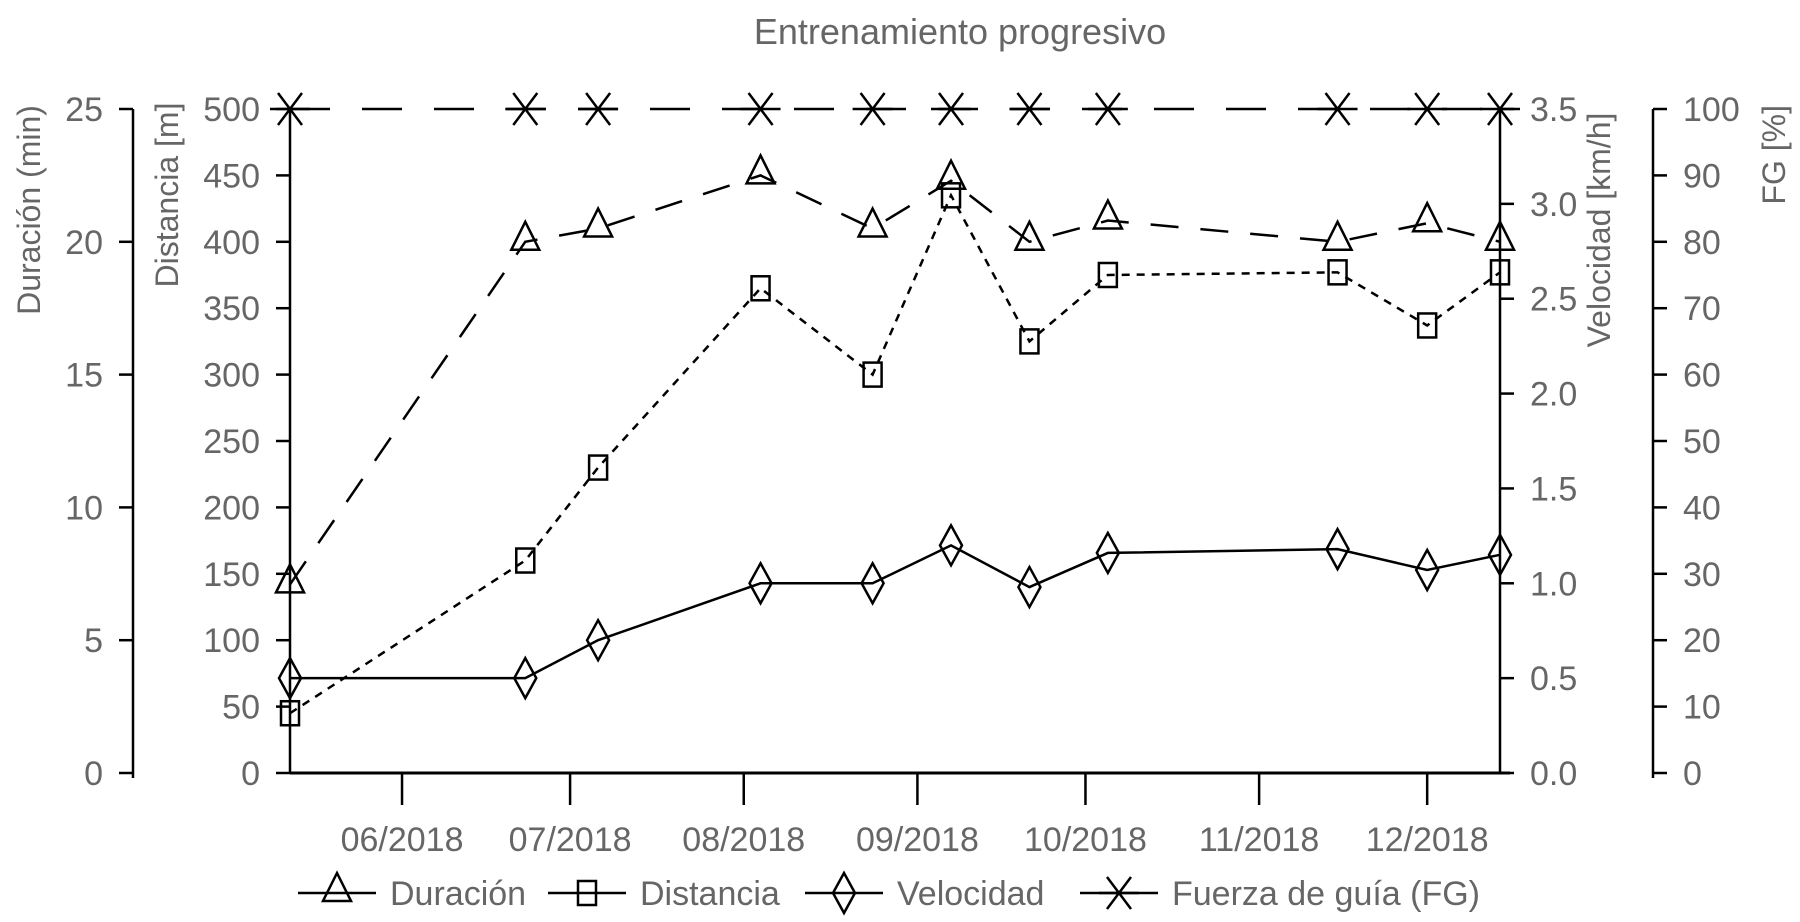 This screenshot has width=1800, height=922. Describe the element at coordinates (231, 176) in the screenshot. I see `dist-tick-label: 450` at that location.